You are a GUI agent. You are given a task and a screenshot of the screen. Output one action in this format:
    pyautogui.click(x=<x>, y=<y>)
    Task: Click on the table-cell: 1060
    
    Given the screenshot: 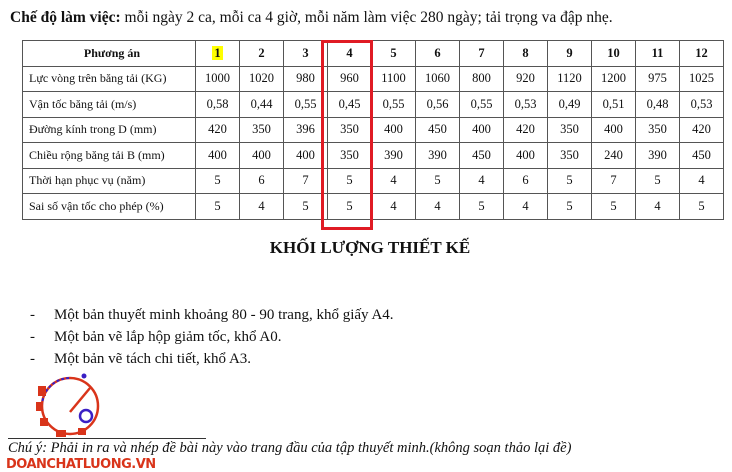 What is the action you would take?
    pyautogui.click(x=437, y=78)
    